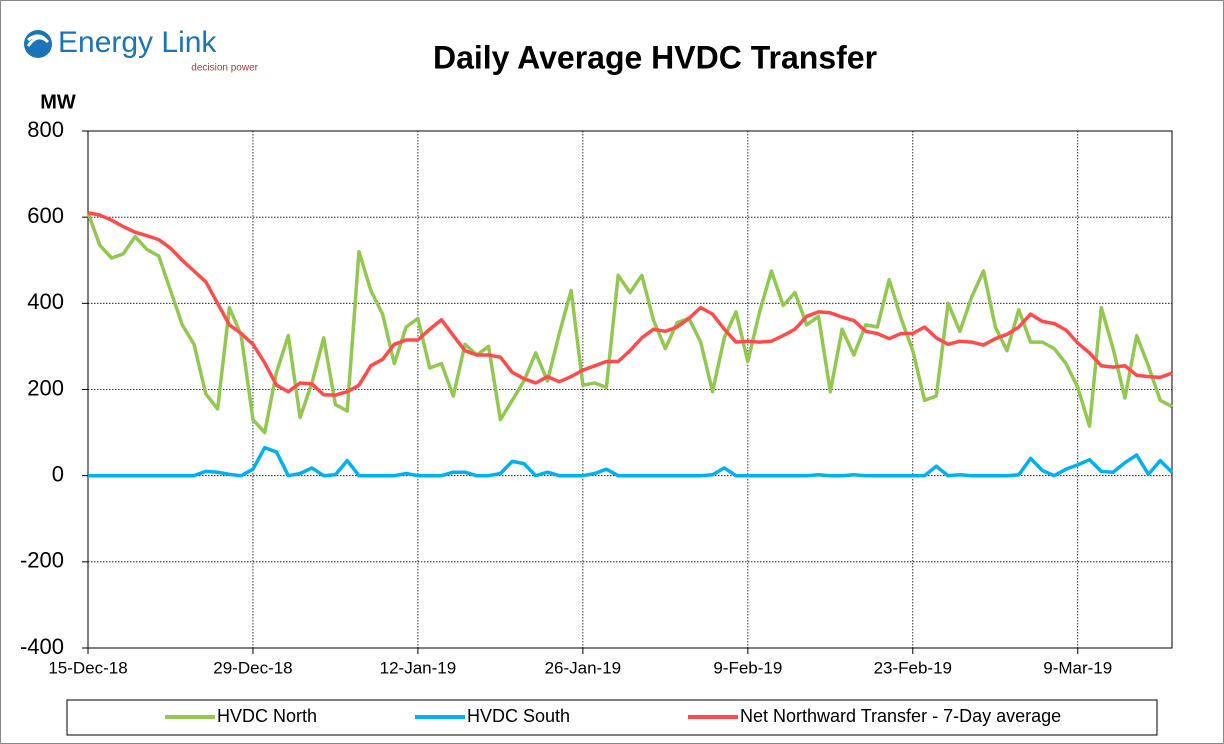 Image resolution: width=1224 pixels, height=744 pixels. Describe the element at coordinates (42, 560) in the screenshot. I see `y-tick-label: -200` at that location.